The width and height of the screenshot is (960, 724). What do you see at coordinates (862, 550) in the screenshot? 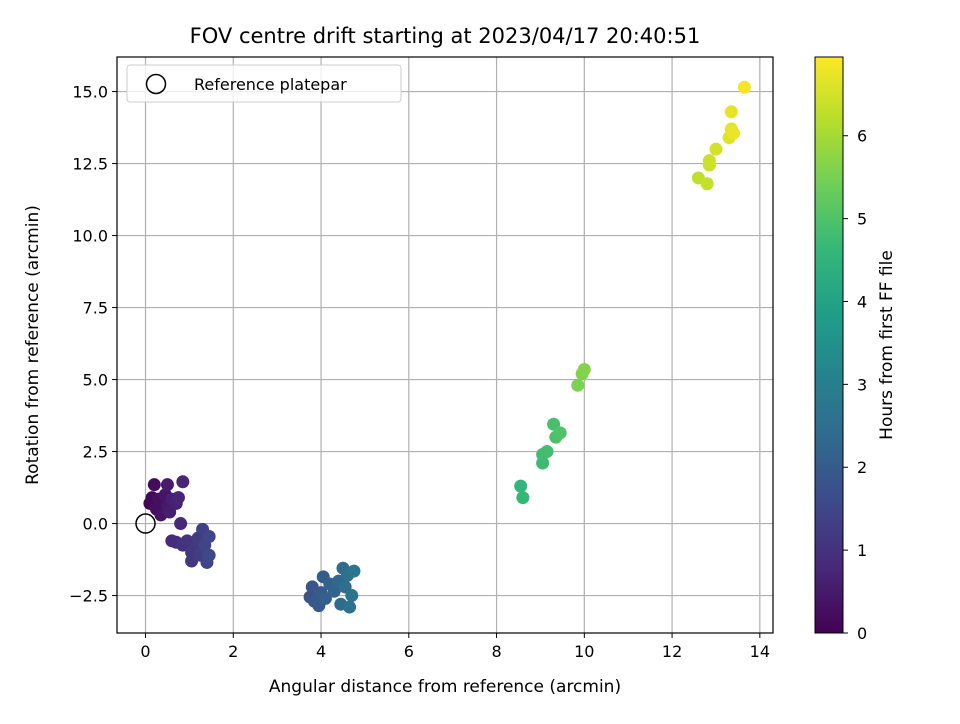
I see `colorbar-tick-label: 1` at bounding box center [862, 550].